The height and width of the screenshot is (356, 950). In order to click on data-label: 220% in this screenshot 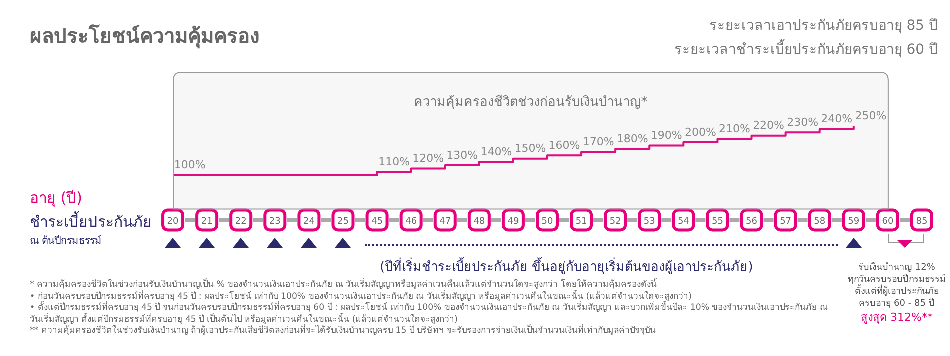, I will do `click(769, 125)`.